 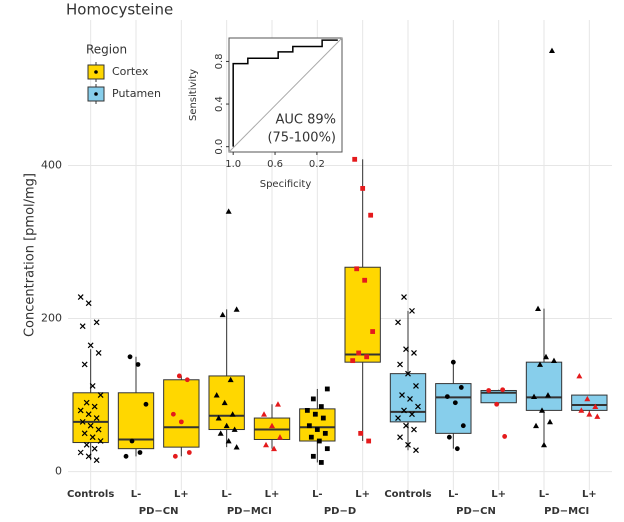 What do you see at coordinates (476, 511) in the screenshot?
I see `x-group-label: PD−CN` at bounding box center [476, 511].